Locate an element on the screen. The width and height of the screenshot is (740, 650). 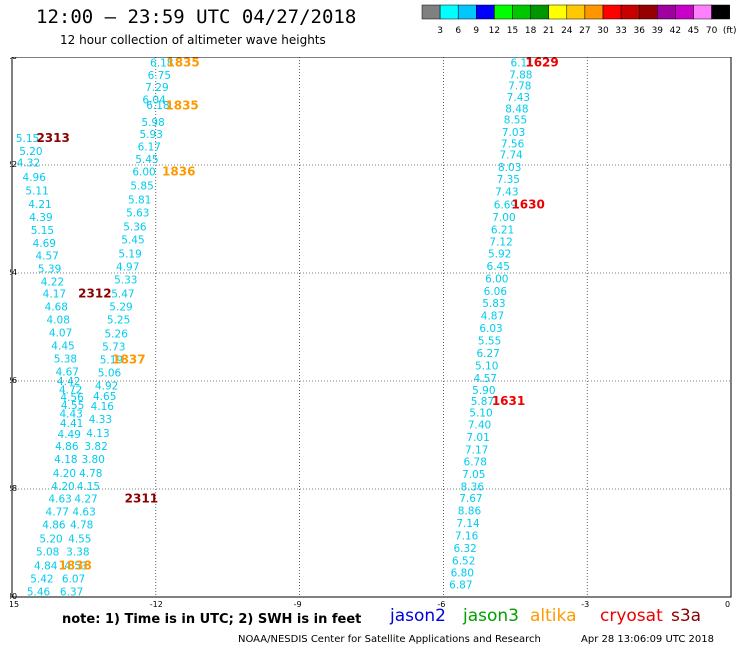
pass-time-label: 2312 is located at coordinates (94, 294).